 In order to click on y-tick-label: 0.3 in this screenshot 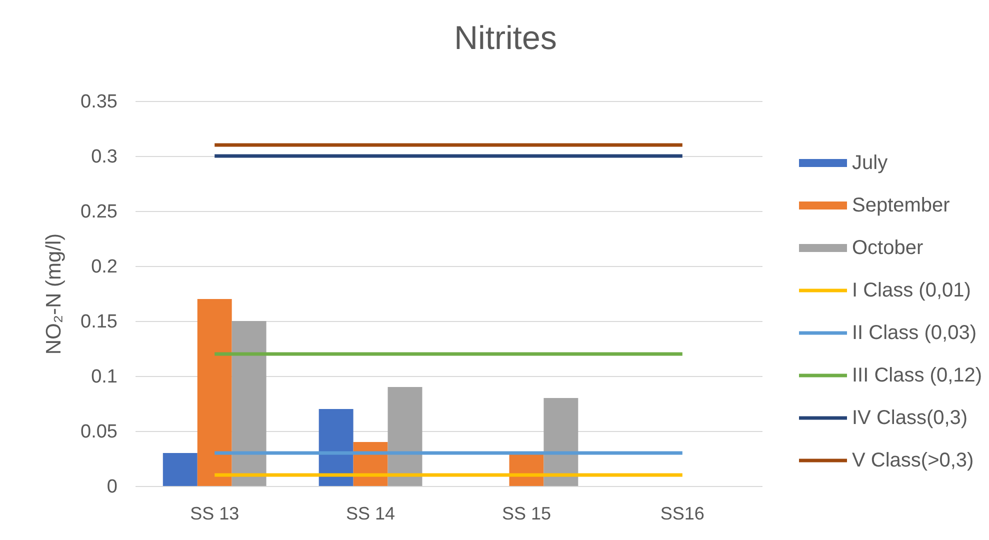, I will do `click(104, 157)`.